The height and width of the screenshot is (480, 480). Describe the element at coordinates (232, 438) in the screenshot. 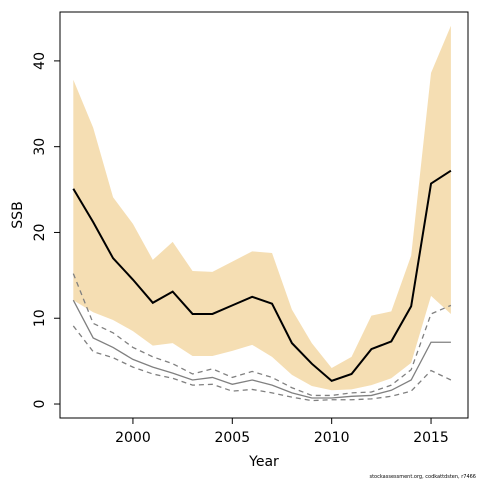

I see `x-tick-label: 2005` at that location.